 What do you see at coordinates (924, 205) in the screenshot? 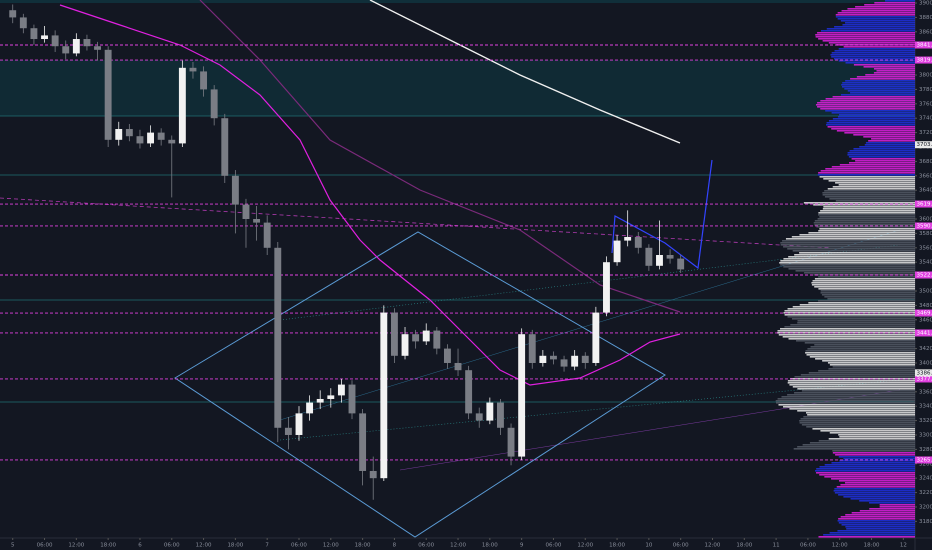
I see `level-label: 3619.9` at bounding box center [924, 205].